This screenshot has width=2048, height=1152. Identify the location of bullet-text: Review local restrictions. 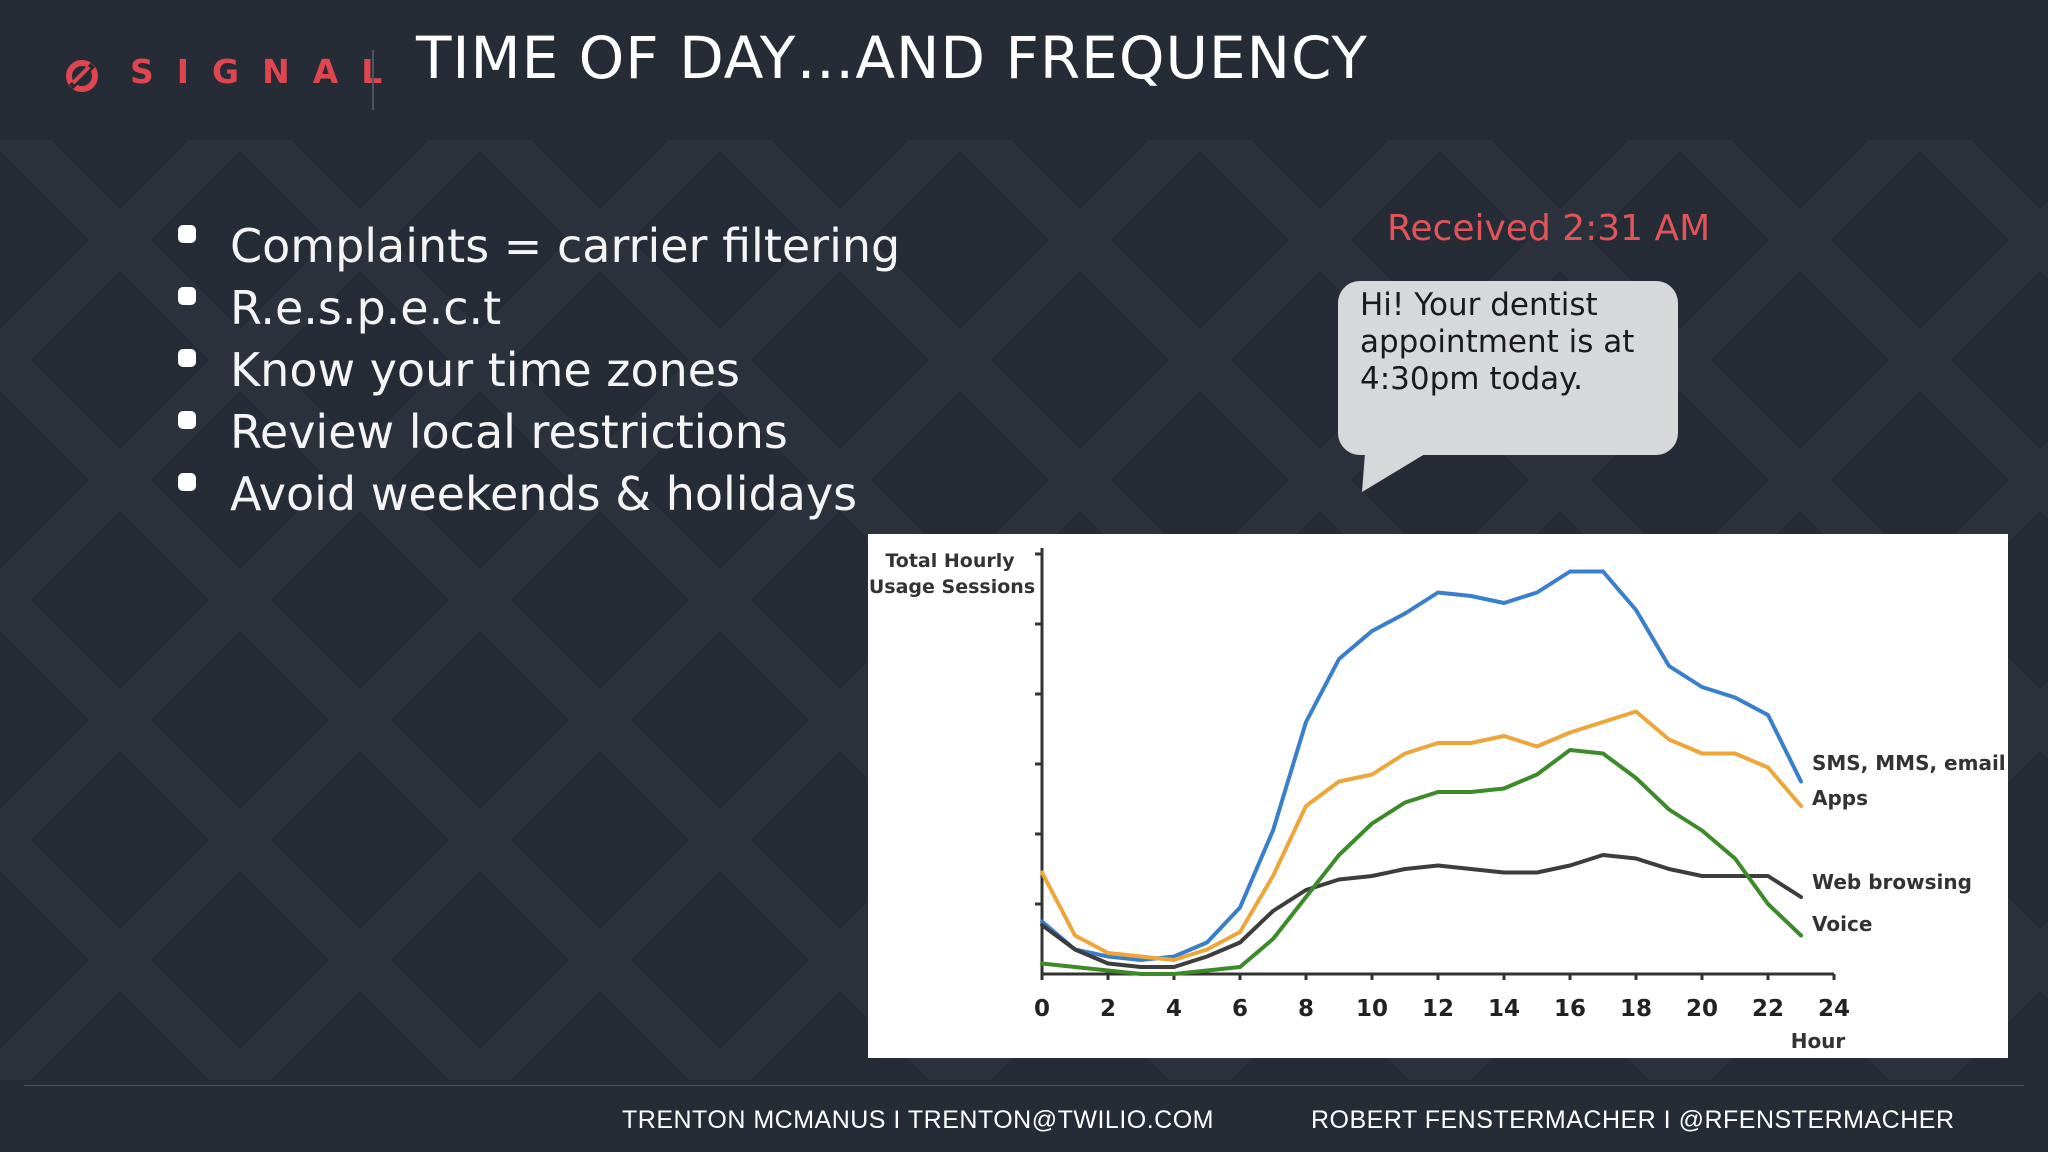
(509, 432).